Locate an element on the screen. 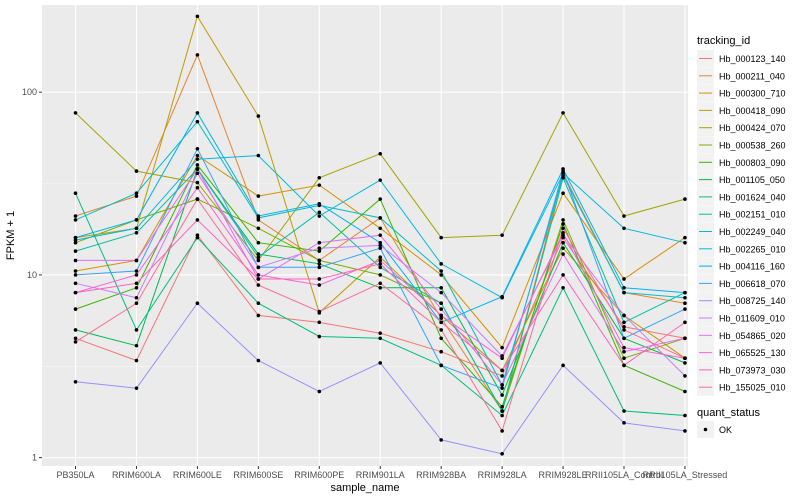  x-tick-label: RRIM600LA is located at coordinates (136, 475).